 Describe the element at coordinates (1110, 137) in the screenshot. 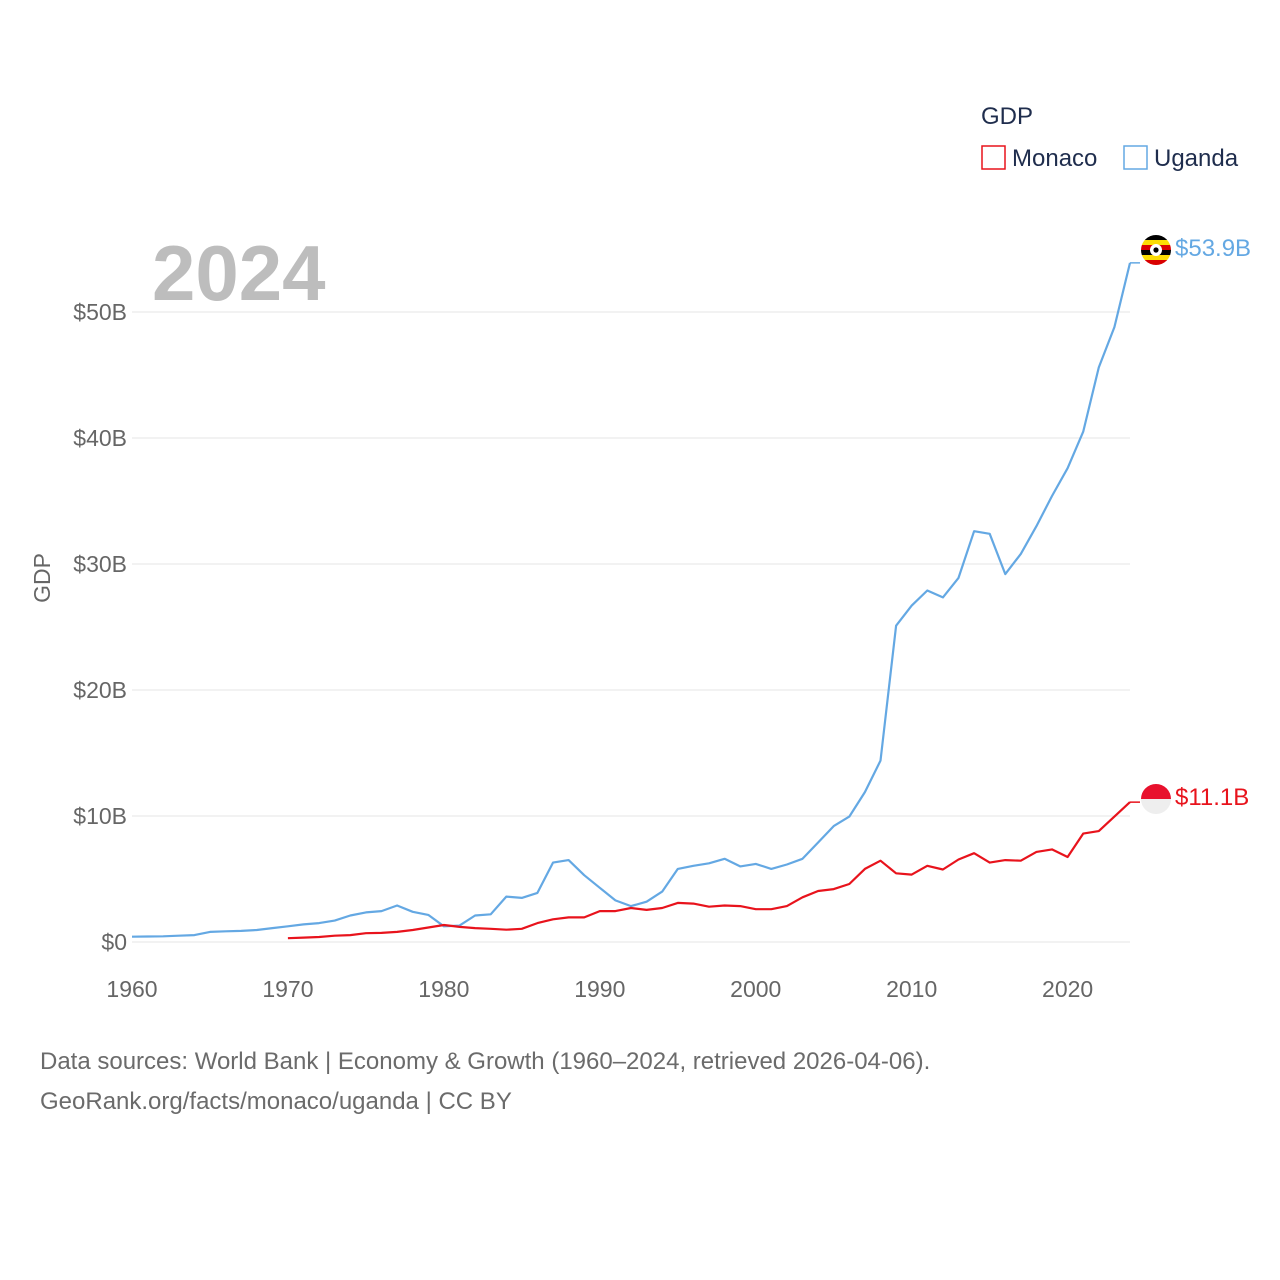

I see `legend: GDP Monaco Uganda` at that location.